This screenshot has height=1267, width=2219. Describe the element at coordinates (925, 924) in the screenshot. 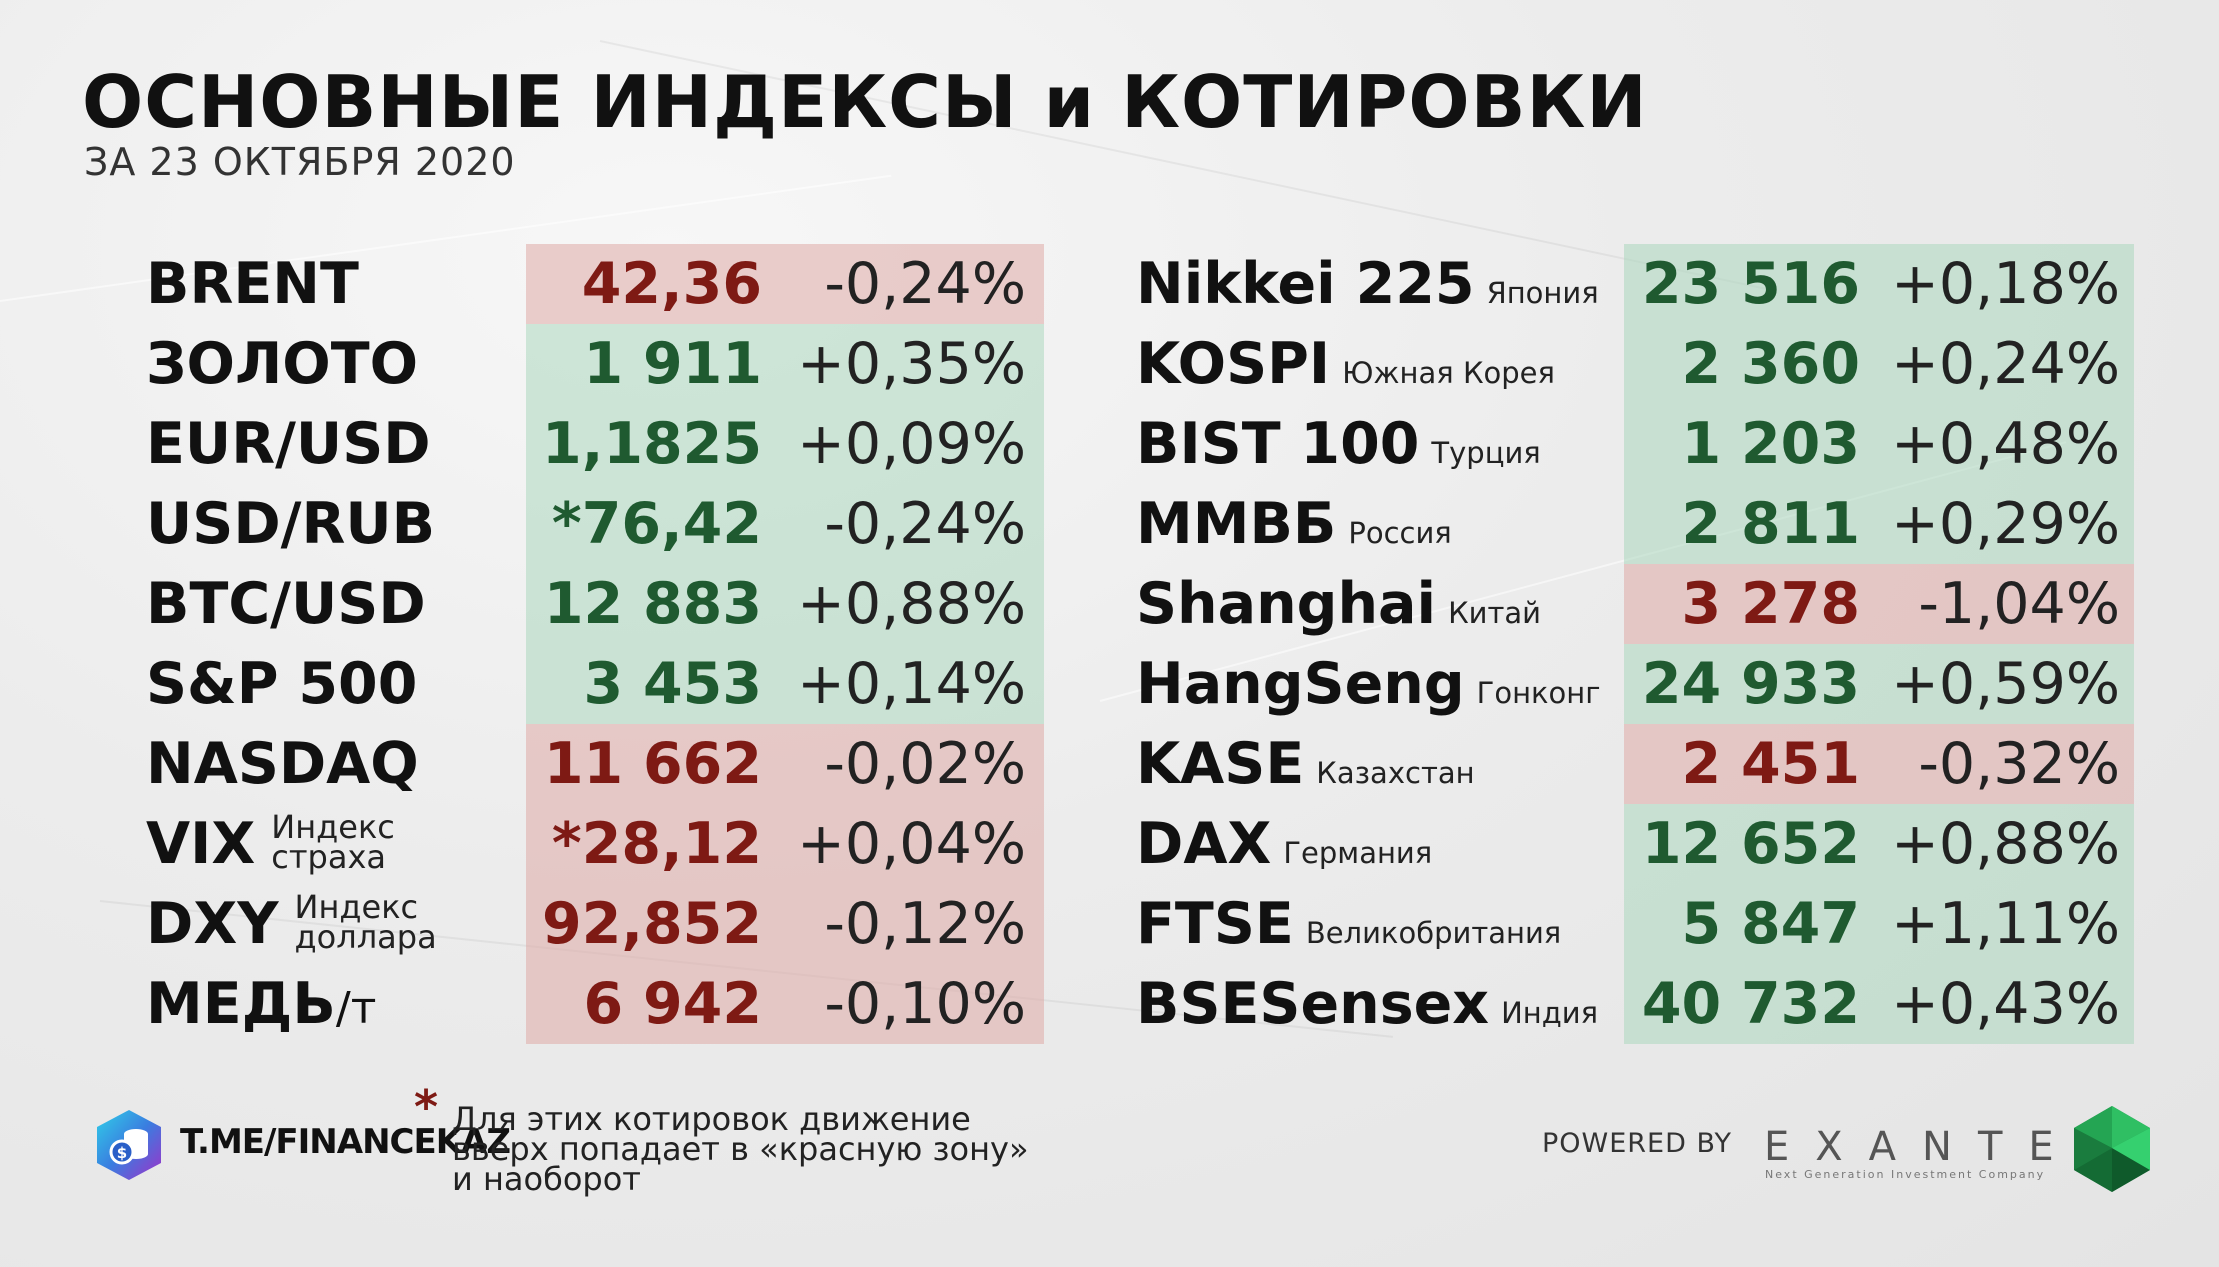

I see `quote-change: -0,12%` at that location.